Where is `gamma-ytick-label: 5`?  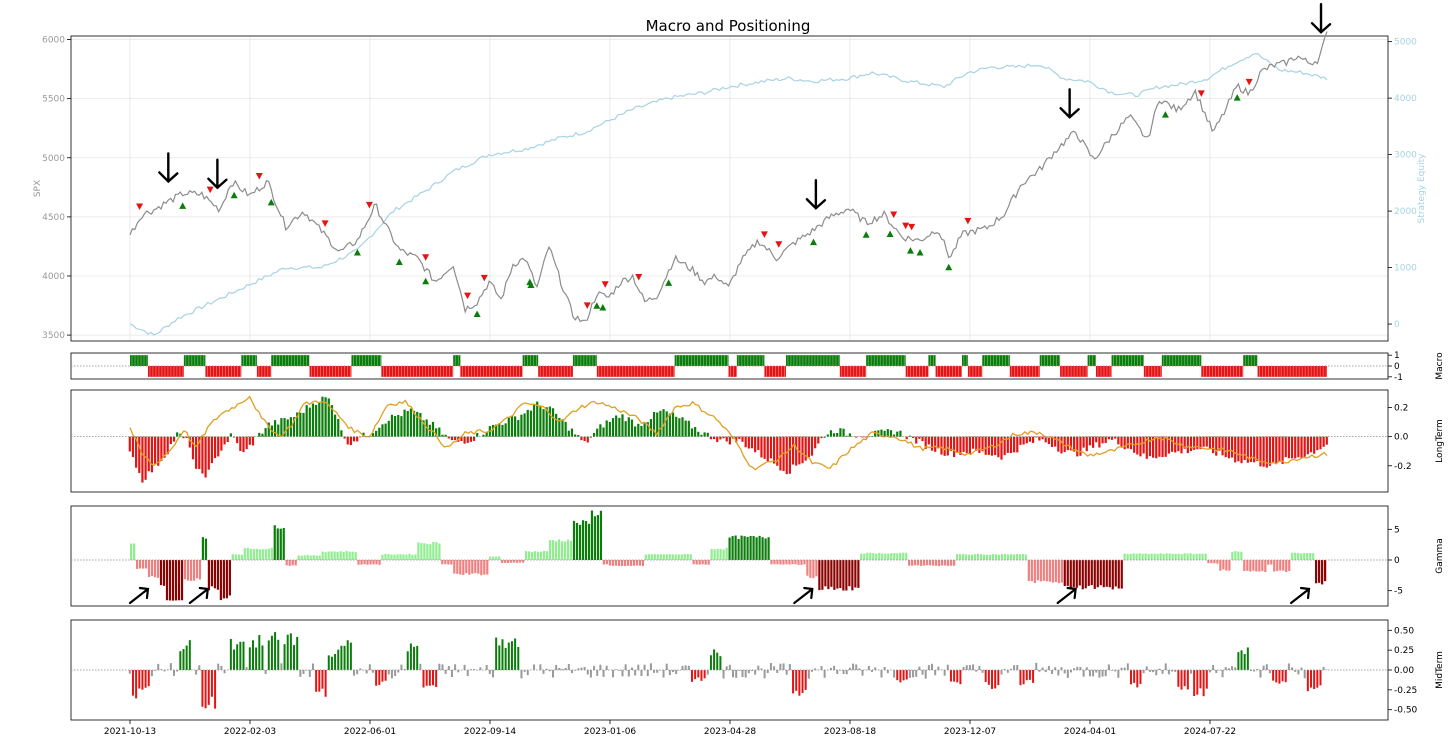 gamma-ytick-label: 5 is located at coordinates (1397, 530).